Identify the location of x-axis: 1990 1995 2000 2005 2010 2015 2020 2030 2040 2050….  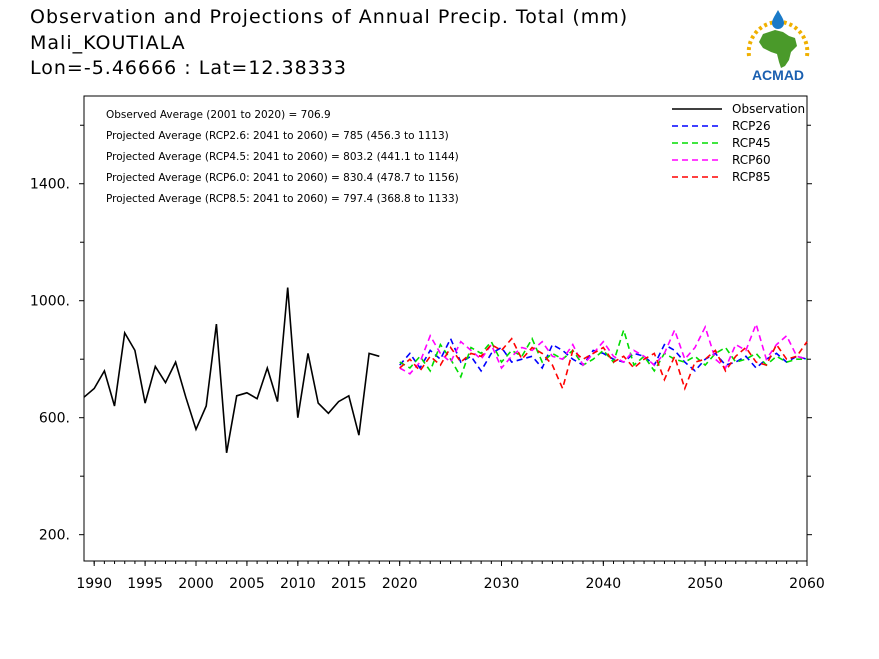
(450, 576).